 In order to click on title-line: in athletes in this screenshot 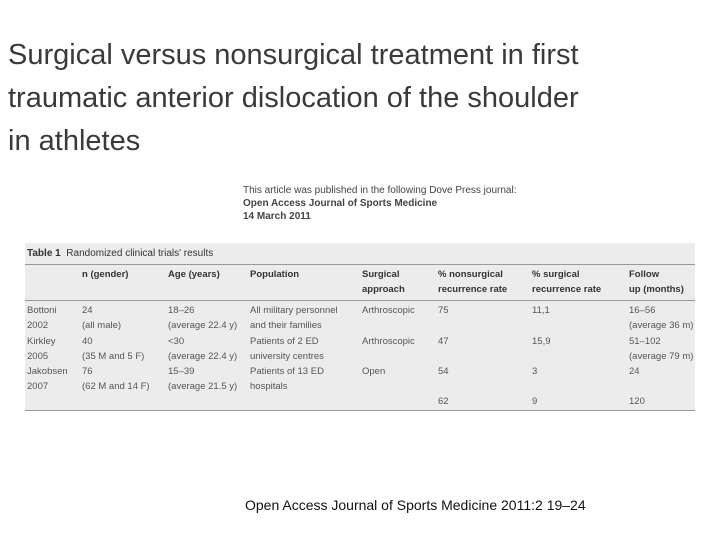, I will do `click(74, 141)`.